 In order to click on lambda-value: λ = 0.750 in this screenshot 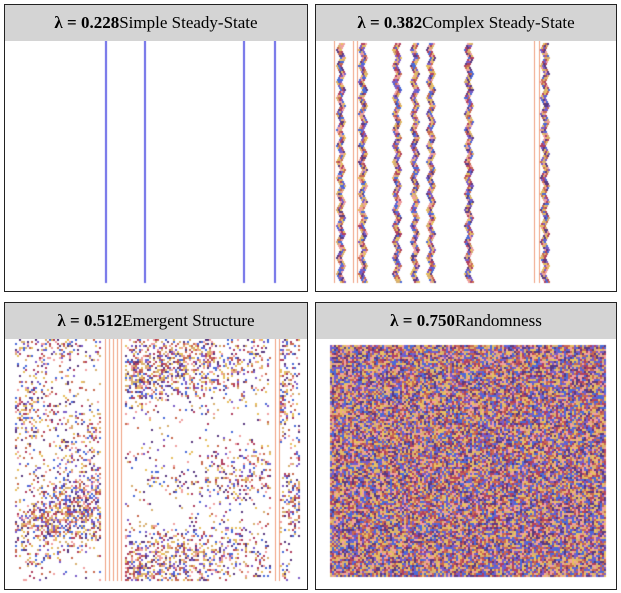, I will do `click(422, 320)`.